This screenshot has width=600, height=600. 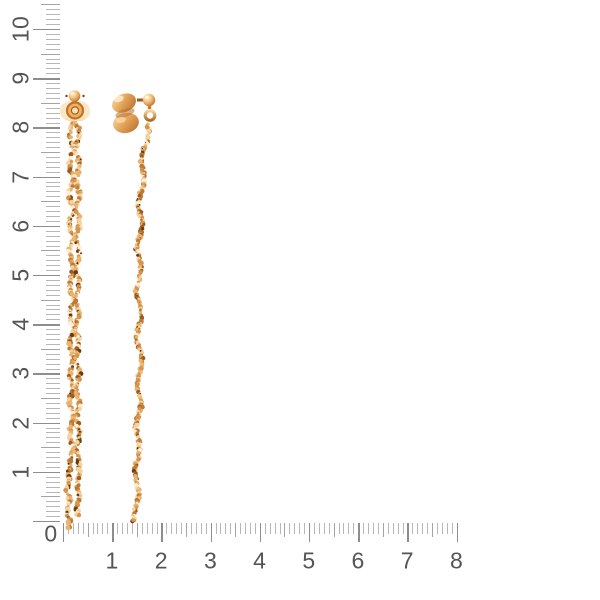 What do you see at coordinates (141, 323) in the screenshot?
I see `right-earring-chain` at bounding box center [141, 323].